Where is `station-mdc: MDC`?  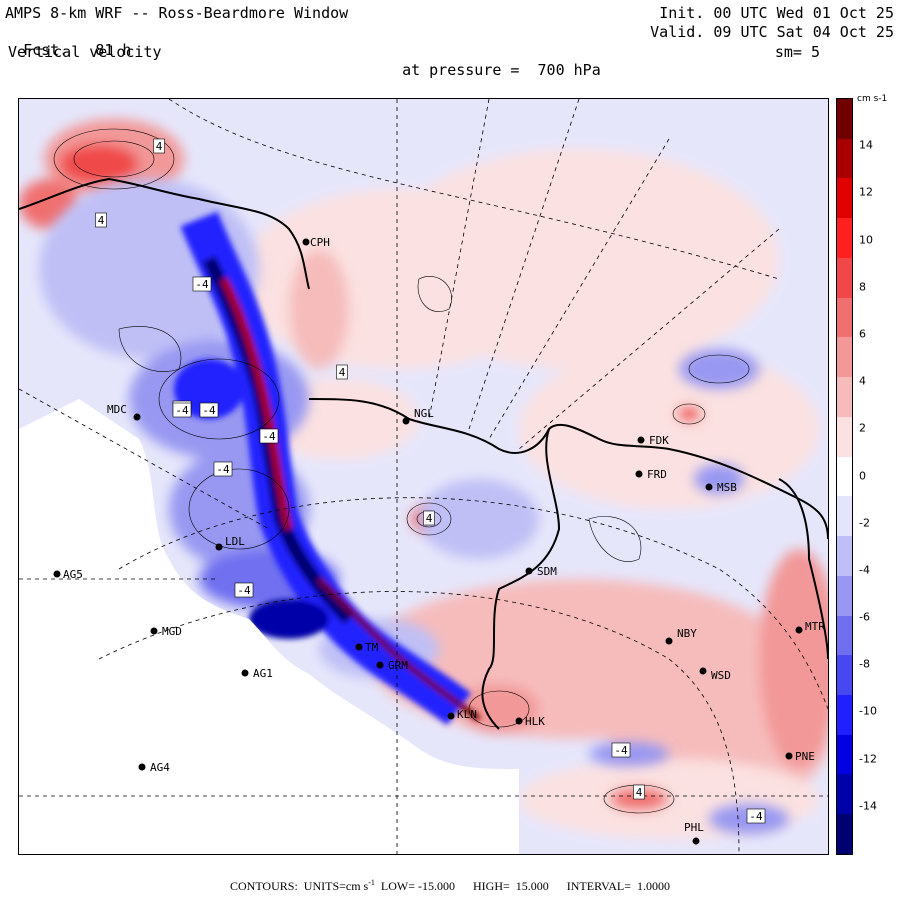
station-mdc: MDC is located at coordinates (124, 412).